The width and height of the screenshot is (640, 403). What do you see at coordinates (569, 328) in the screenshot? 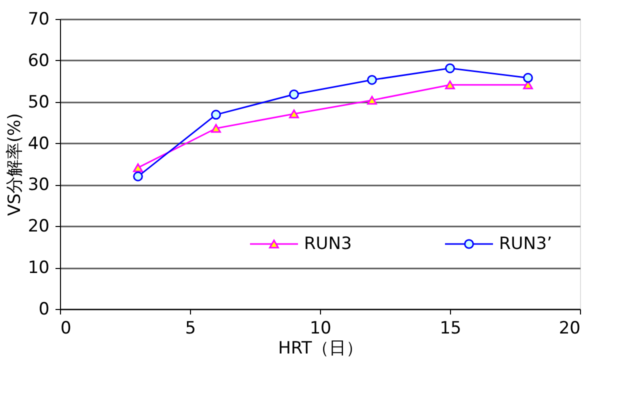
I see `x-tick-label: 20` at bounding box center [569, 328].